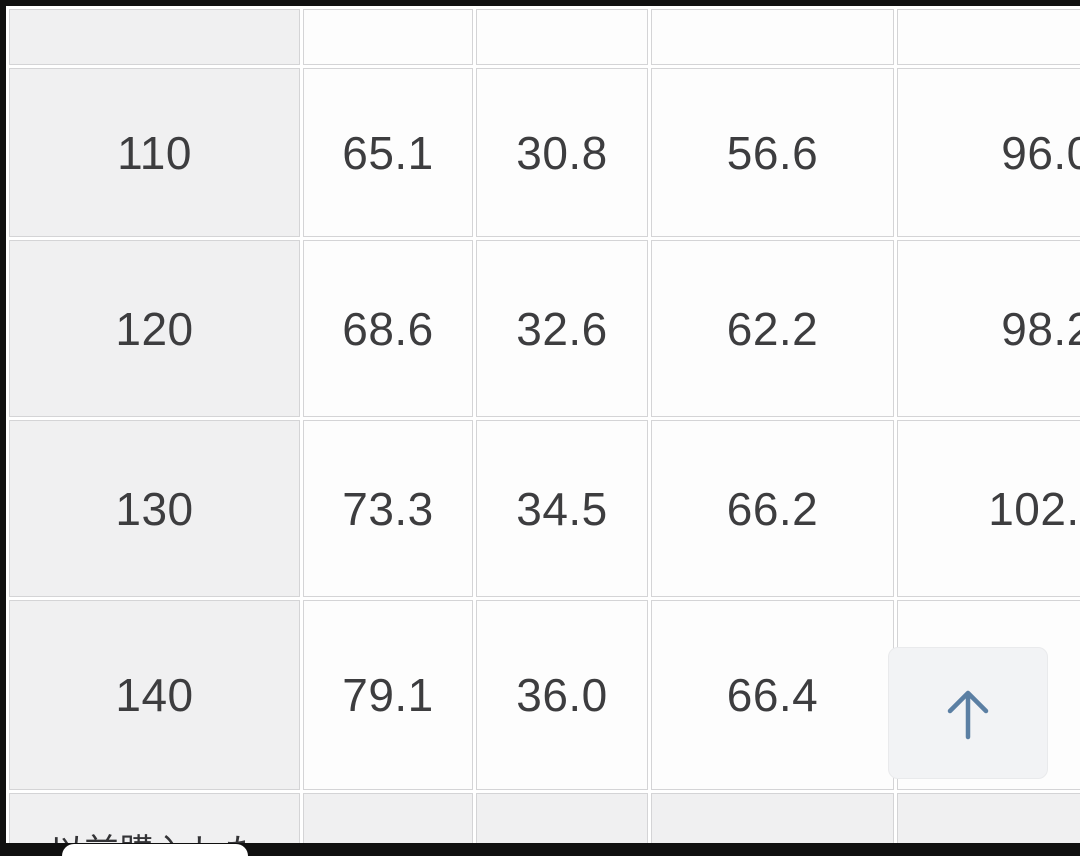  I want to click on size-value-cell: 56.6, so click(772, 152).